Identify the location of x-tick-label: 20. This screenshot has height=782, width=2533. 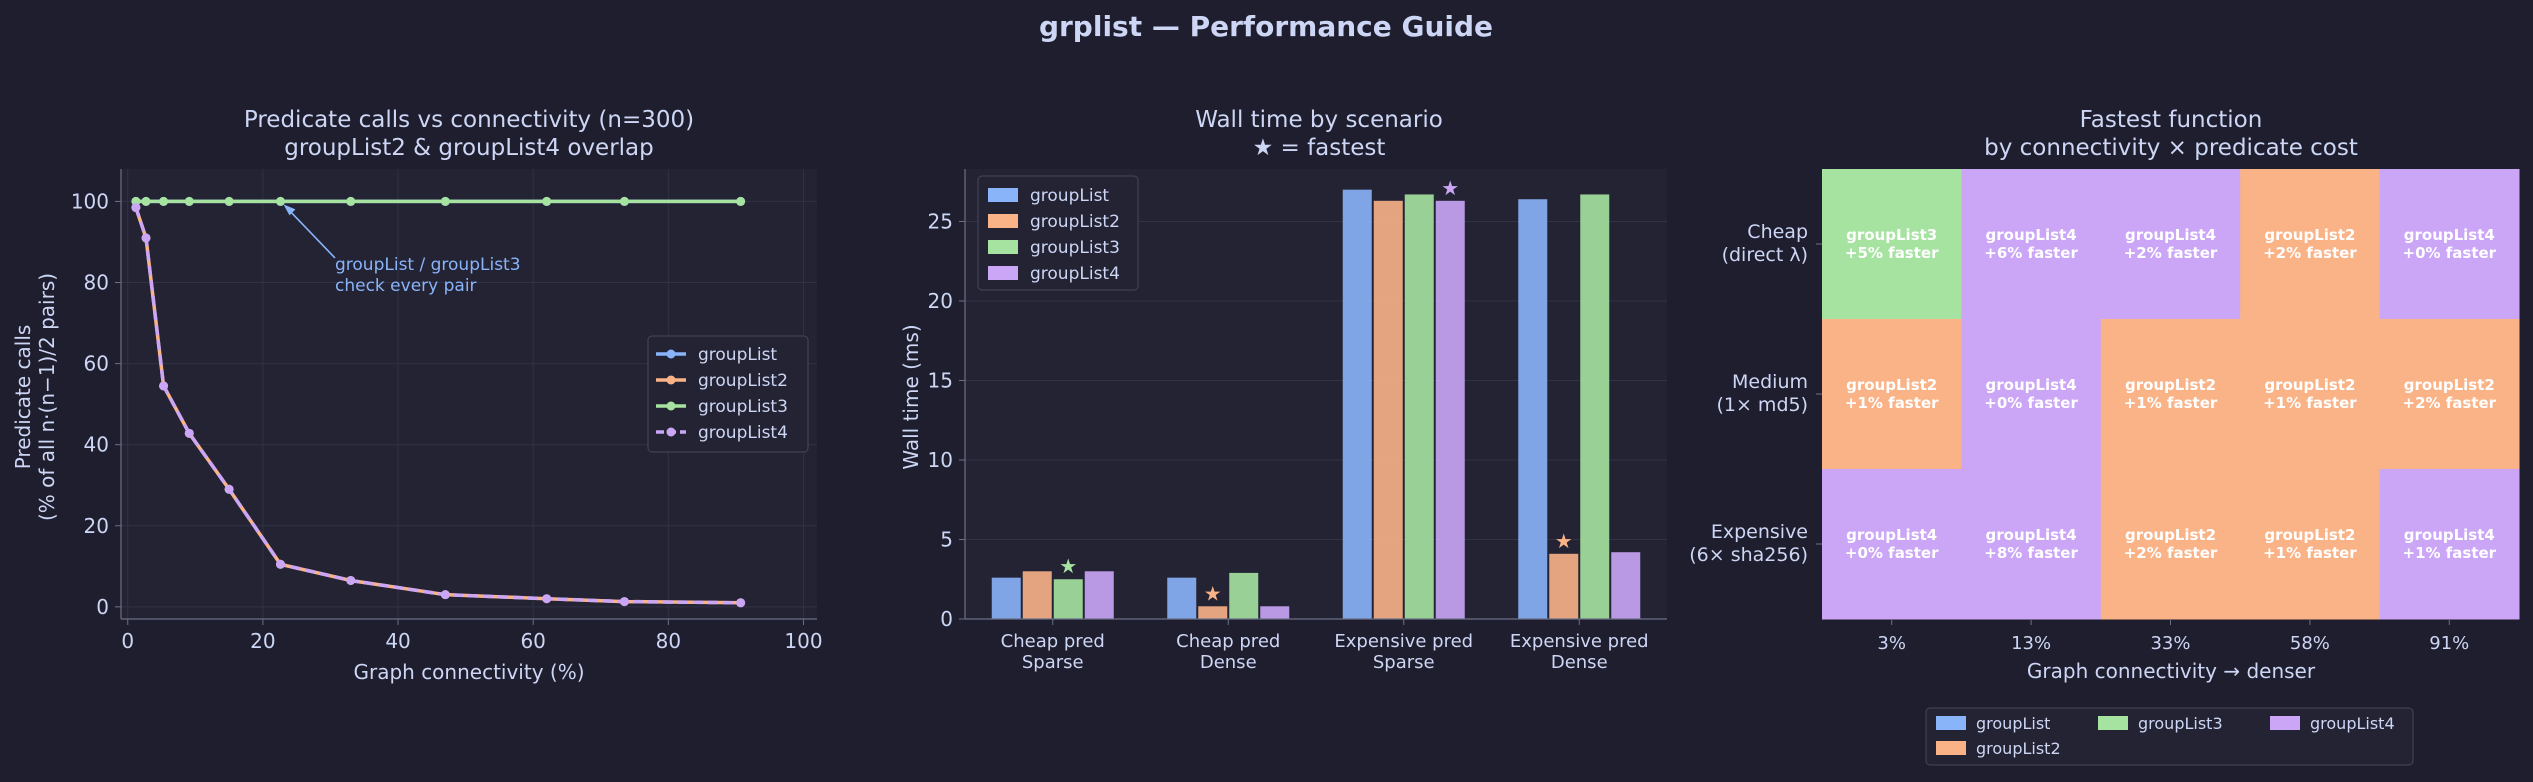
(262, 641).